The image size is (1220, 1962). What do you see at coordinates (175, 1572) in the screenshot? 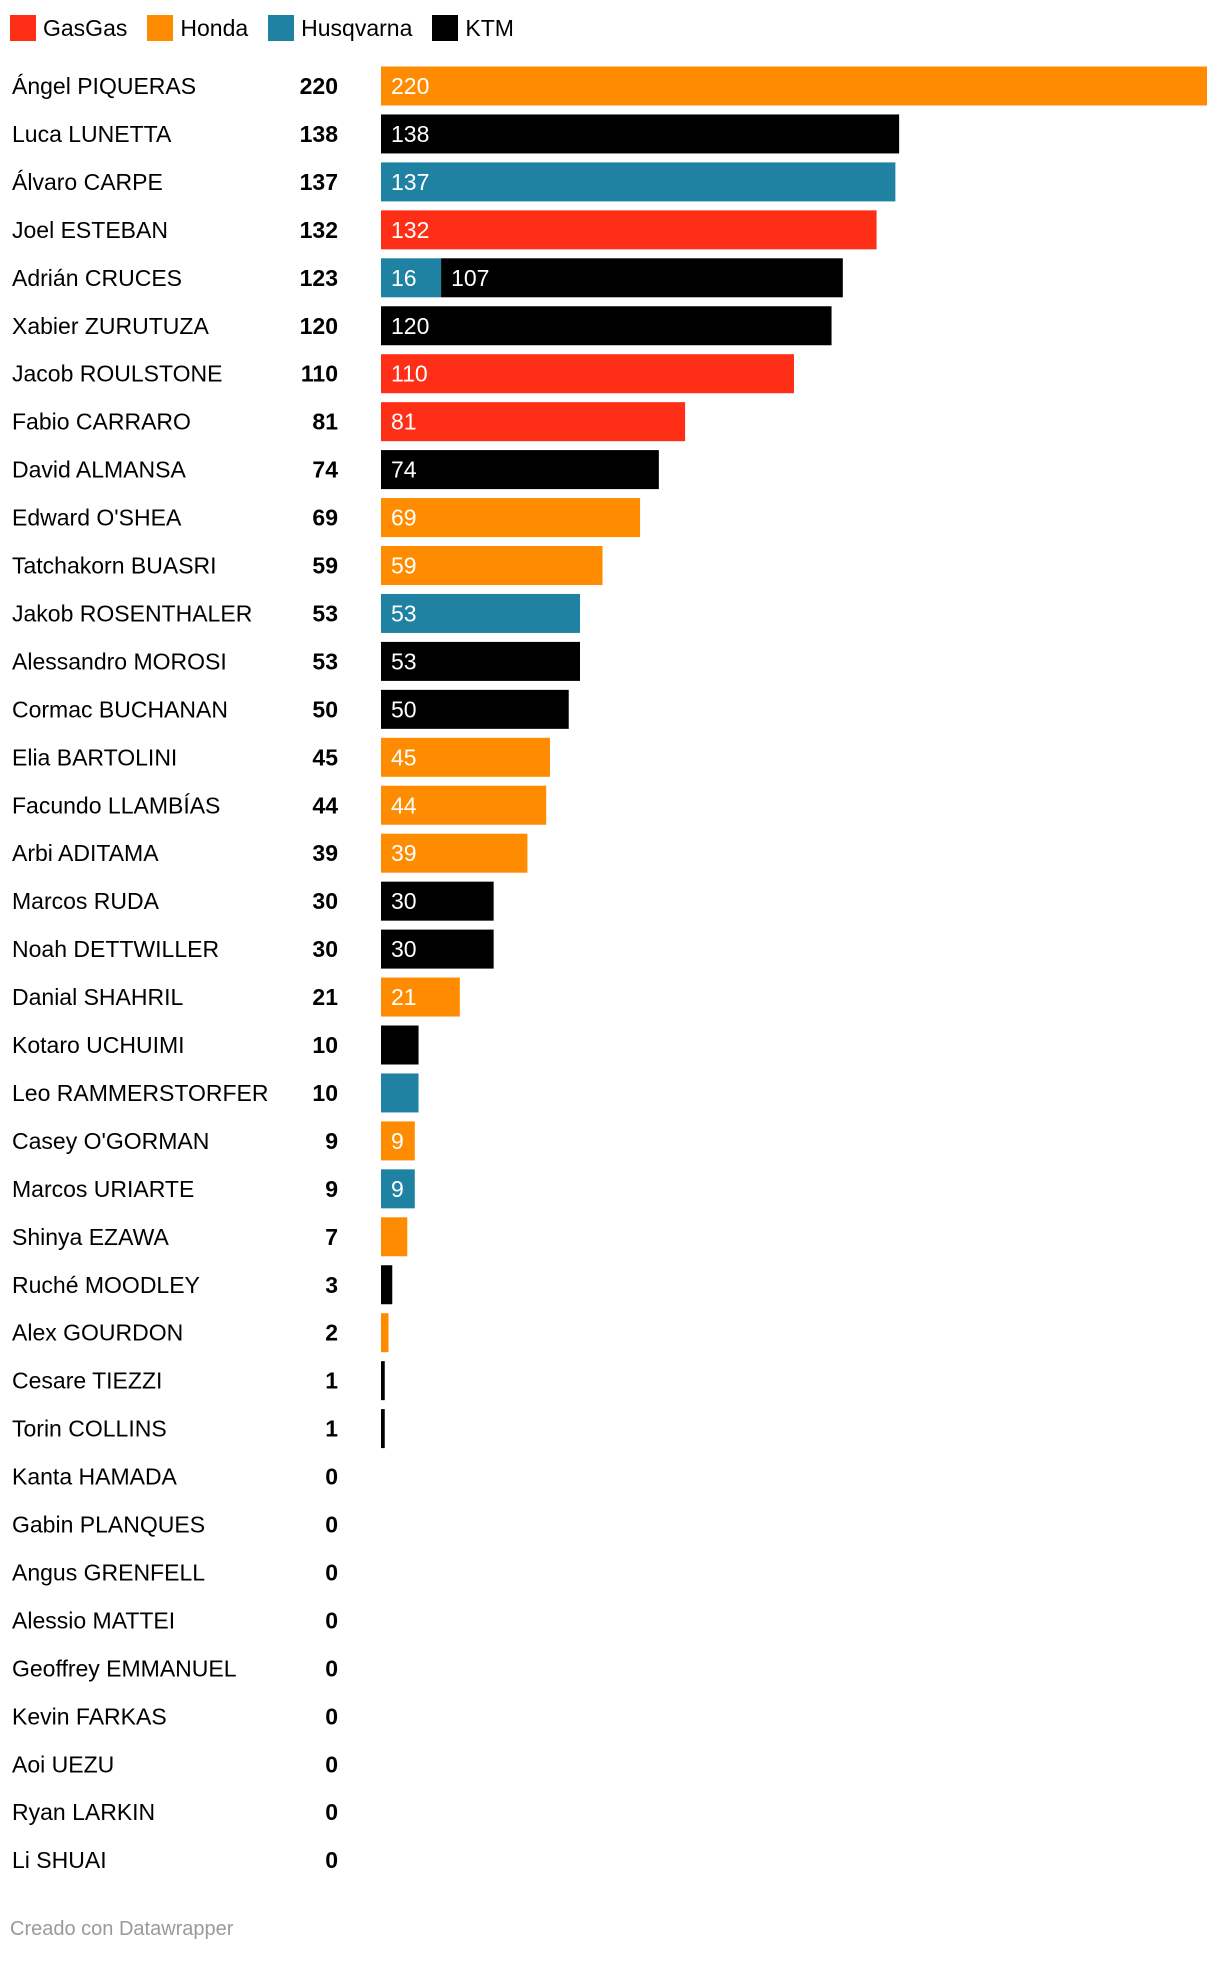
I see `chart-row: Angus GRENFELL 0` at bounding box center [175, 1572].